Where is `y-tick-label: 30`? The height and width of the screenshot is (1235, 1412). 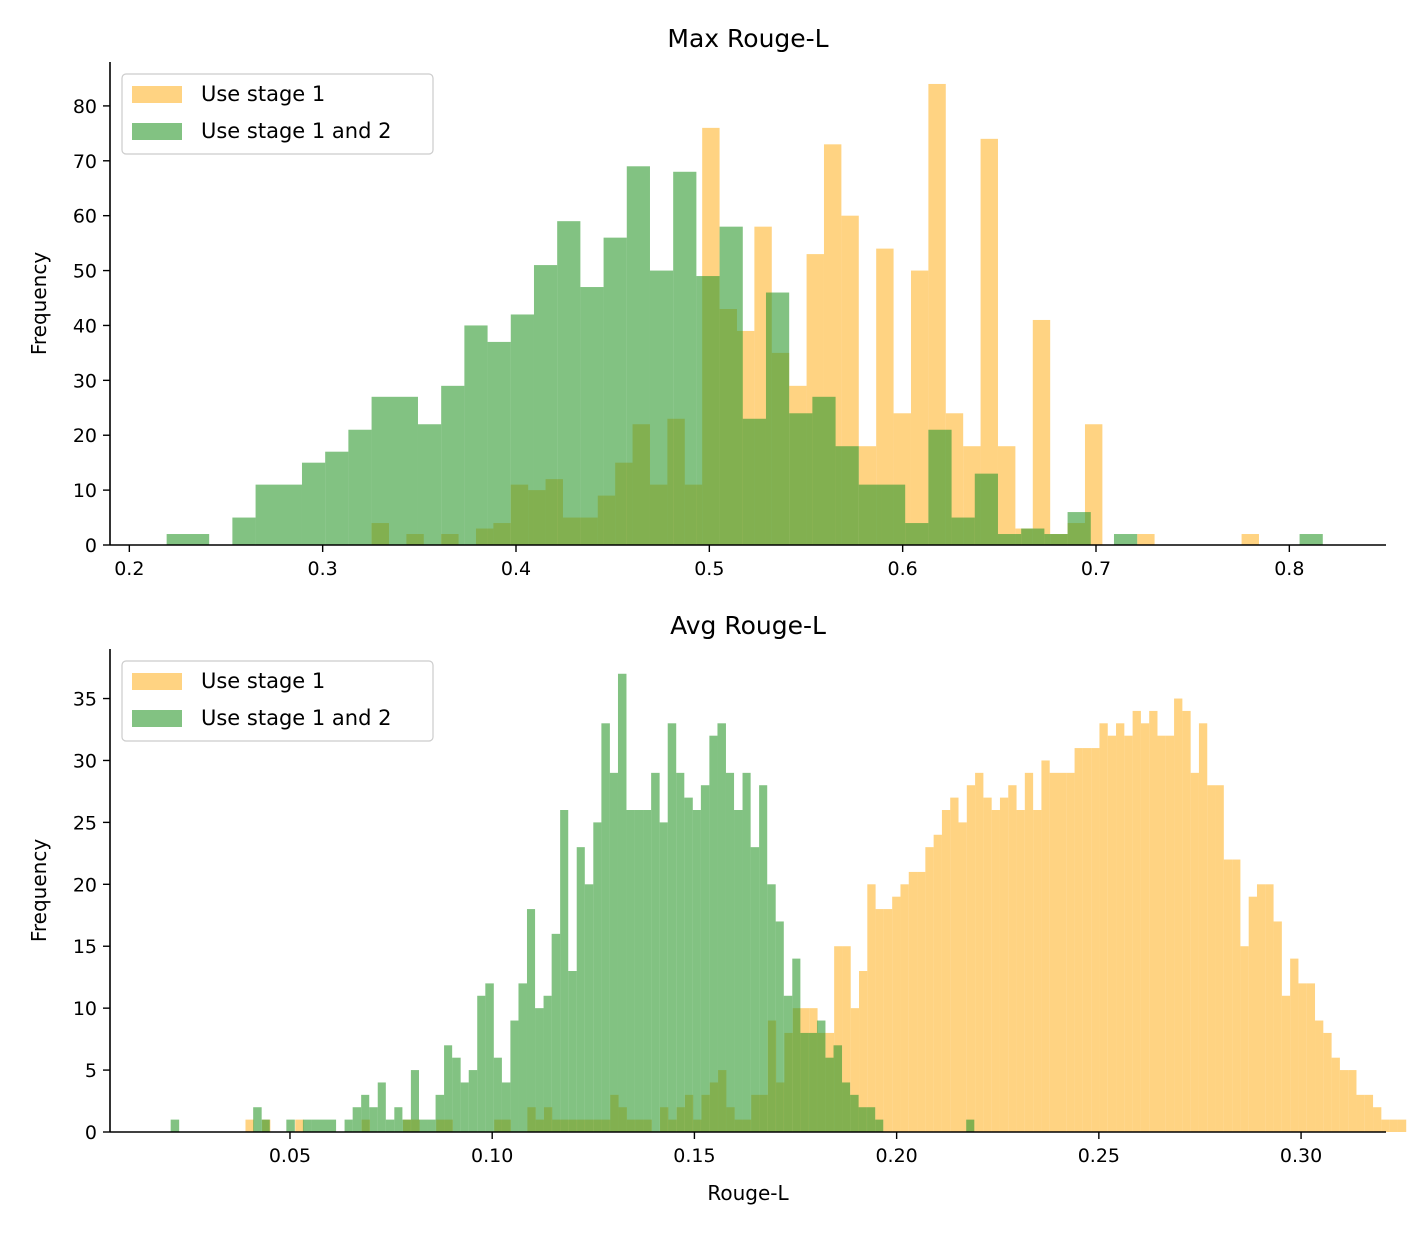 y-tick-label: 30 is located at coordinates (85, 761).